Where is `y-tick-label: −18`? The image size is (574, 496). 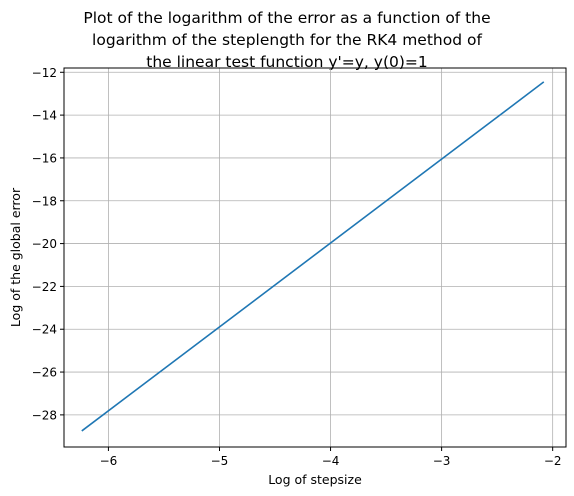
y-tick-label: −18 is located at coordinates (44, 201).